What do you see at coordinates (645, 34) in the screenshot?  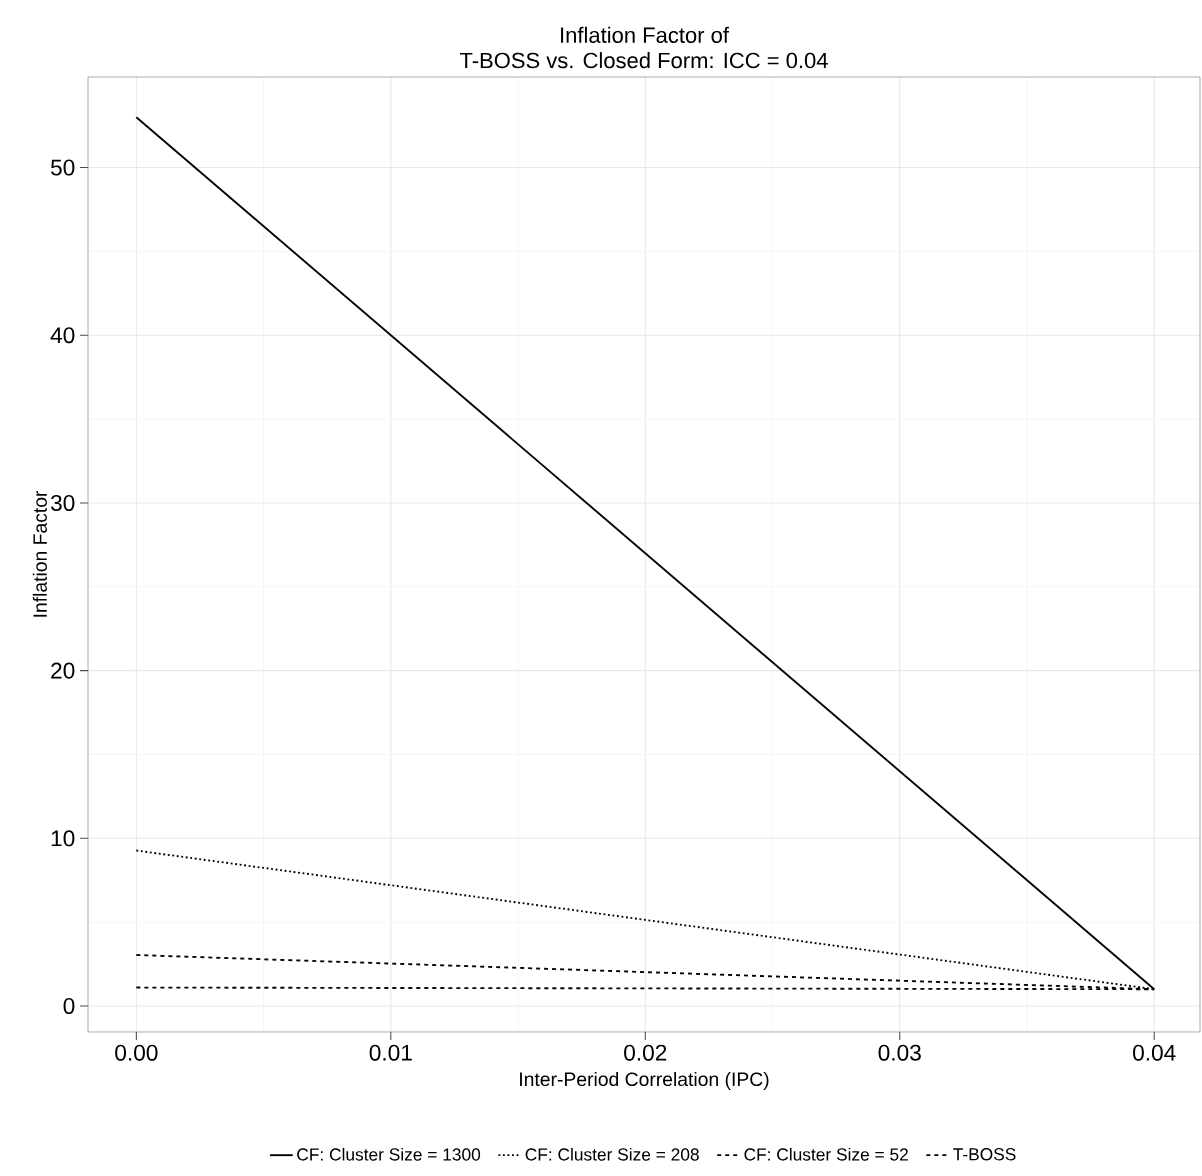 I see `chart-title: Inflation Factor of` at bounding box center [645, 34].